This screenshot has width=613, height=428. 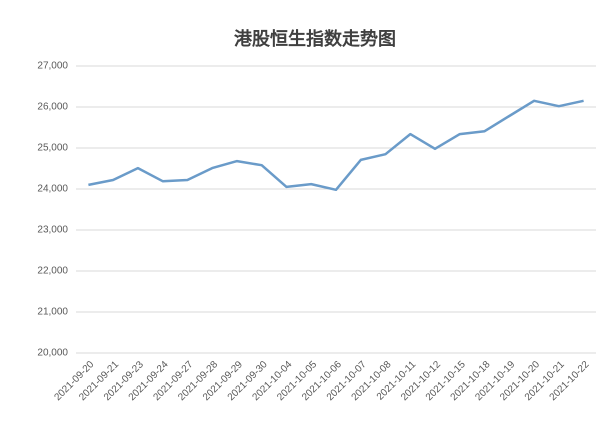 What do you see at coordinates (52, 66) in the screenshot?
I see `y-tick-label: 27,000` at bounding box center [52, 66].